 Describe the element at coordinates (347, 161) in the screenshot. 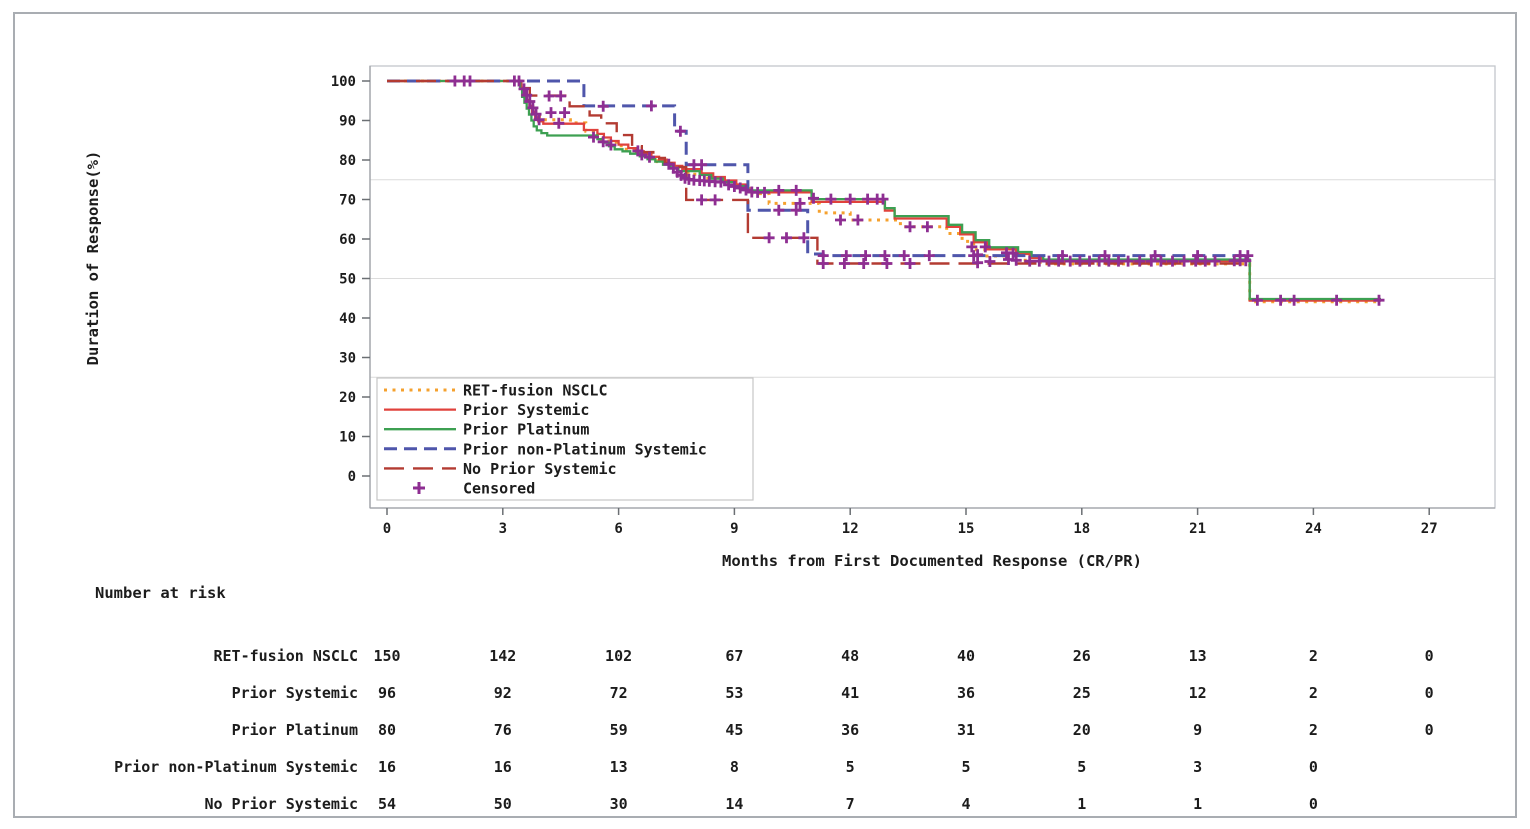

I see `y-tick-label: 80` at that location.